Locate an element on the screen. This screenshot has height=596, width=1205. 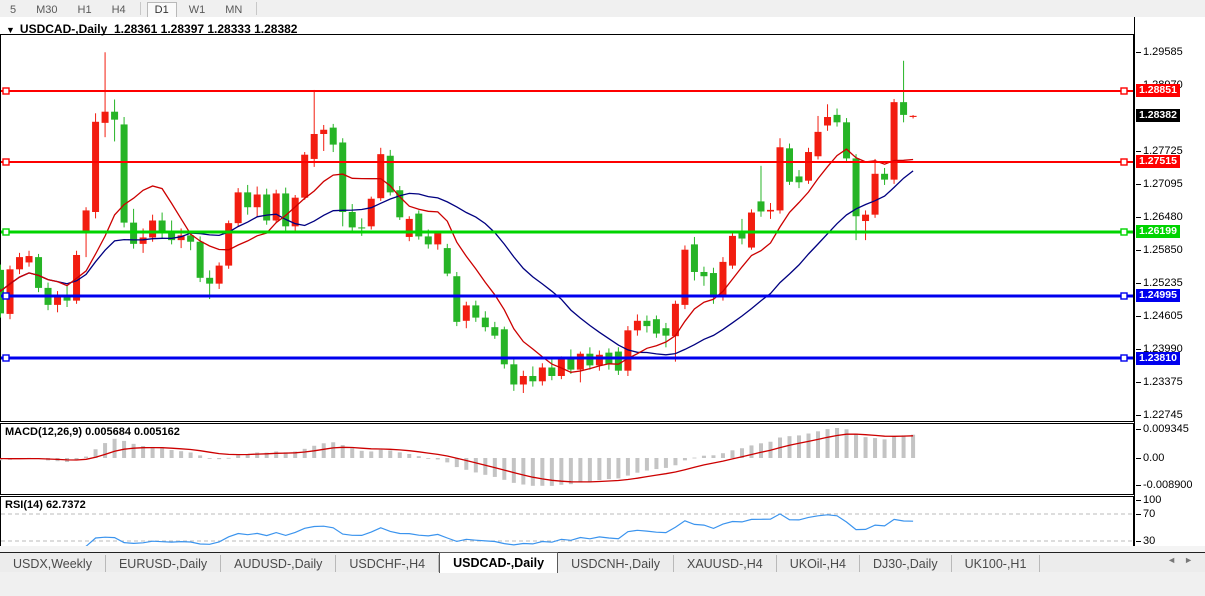
price-tick-label: 1.27725 is located at coordinates (1159, 151).